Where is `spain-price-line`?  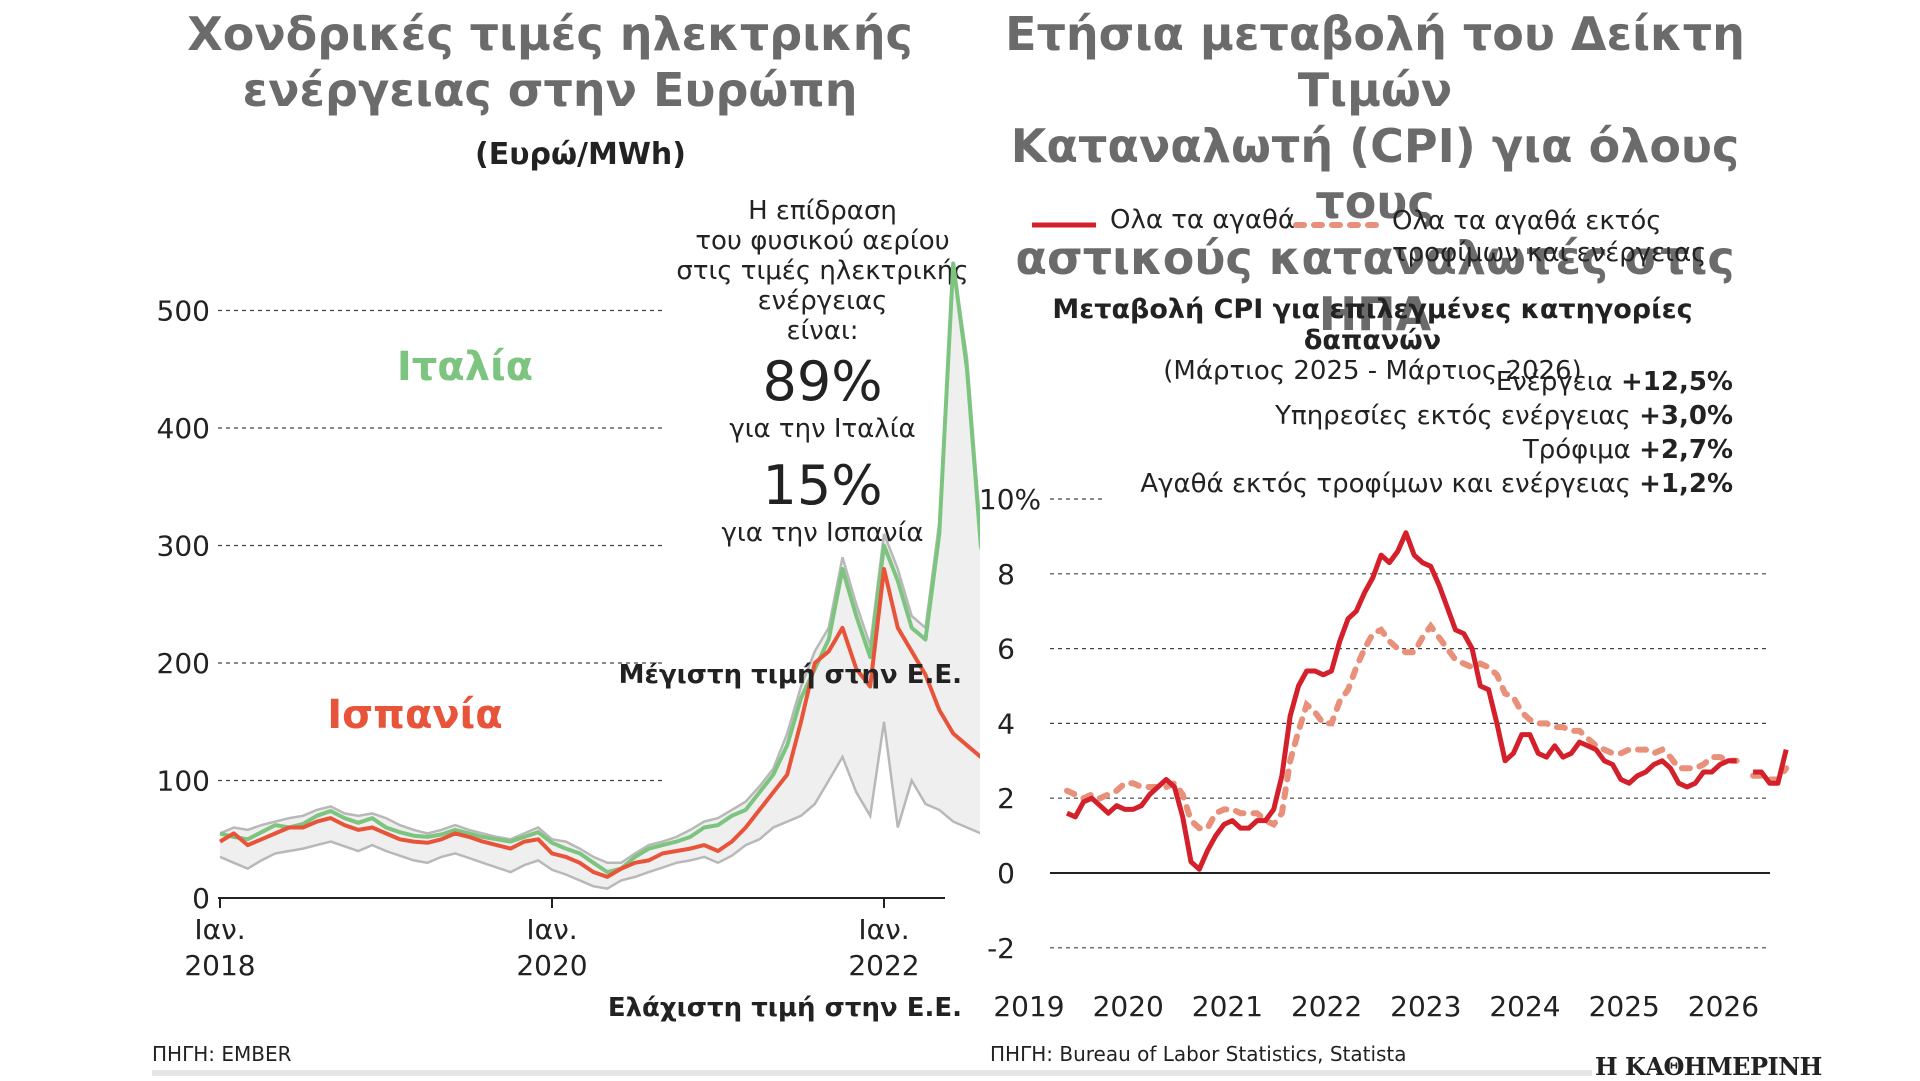 spain-price-line is located at coordinates (599, 723).